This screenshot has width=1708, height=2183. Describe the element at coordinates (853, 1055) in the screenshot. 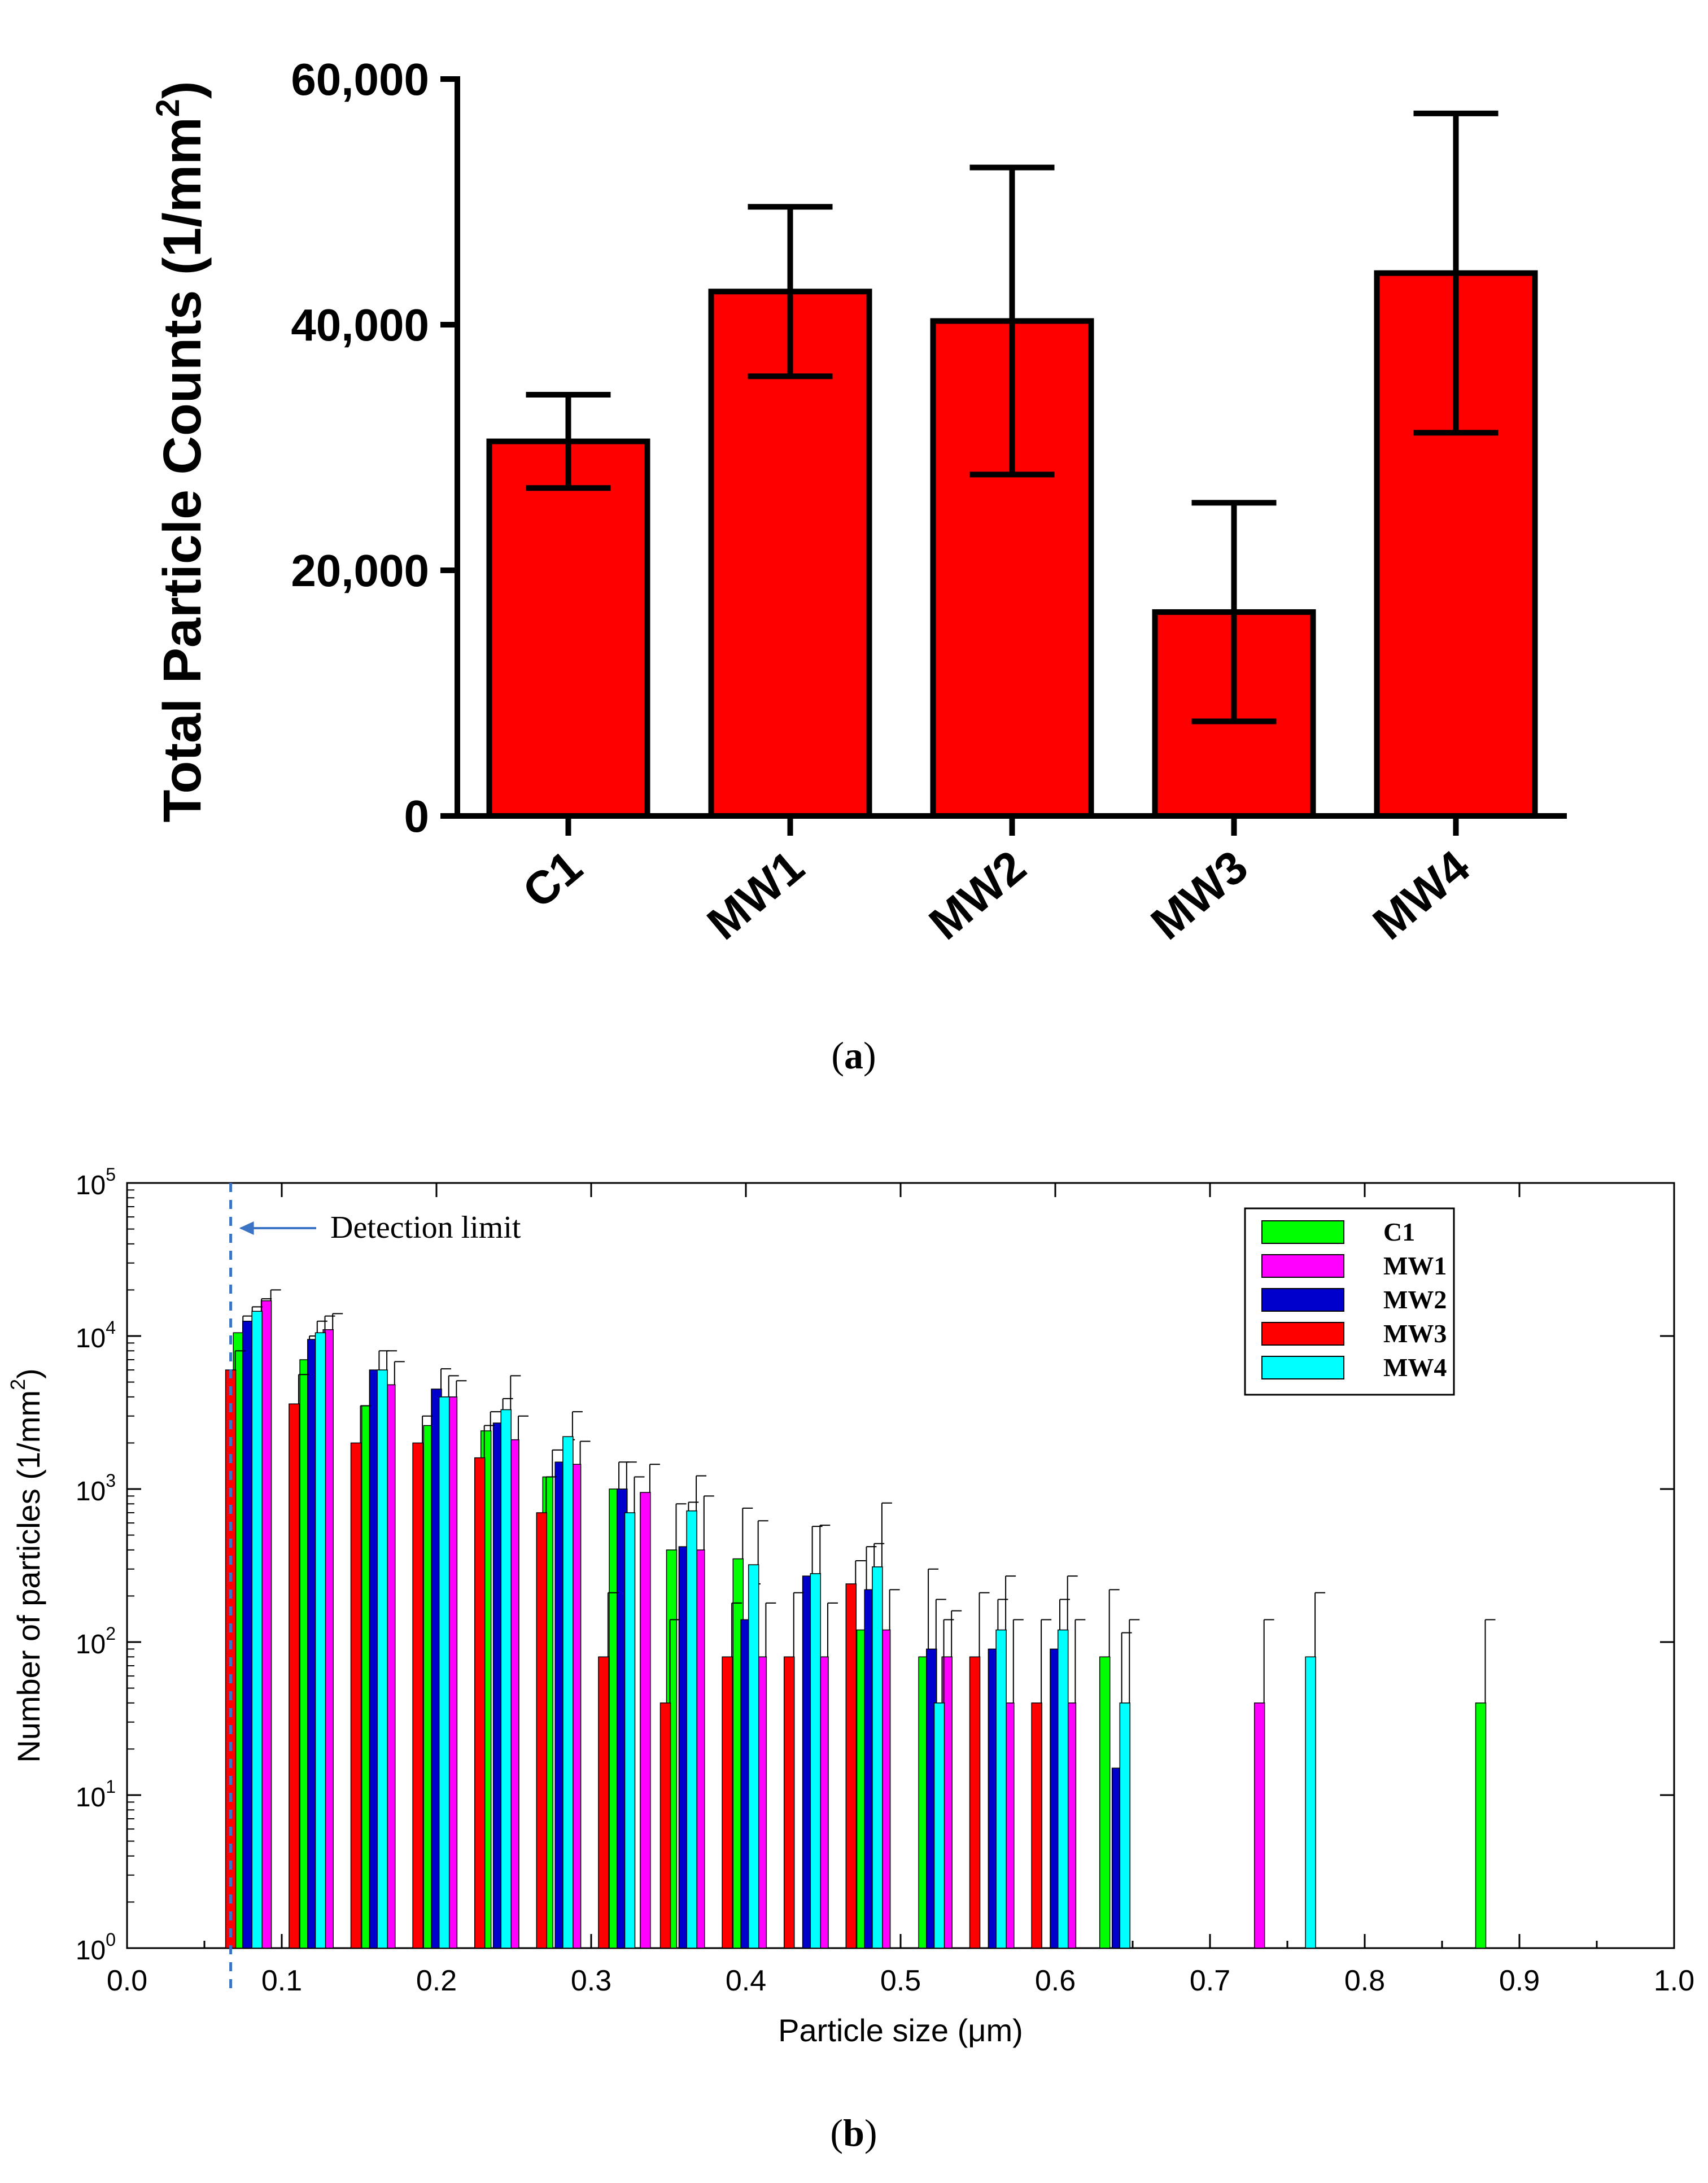

I see `panel-label-a: (a)` at that location.